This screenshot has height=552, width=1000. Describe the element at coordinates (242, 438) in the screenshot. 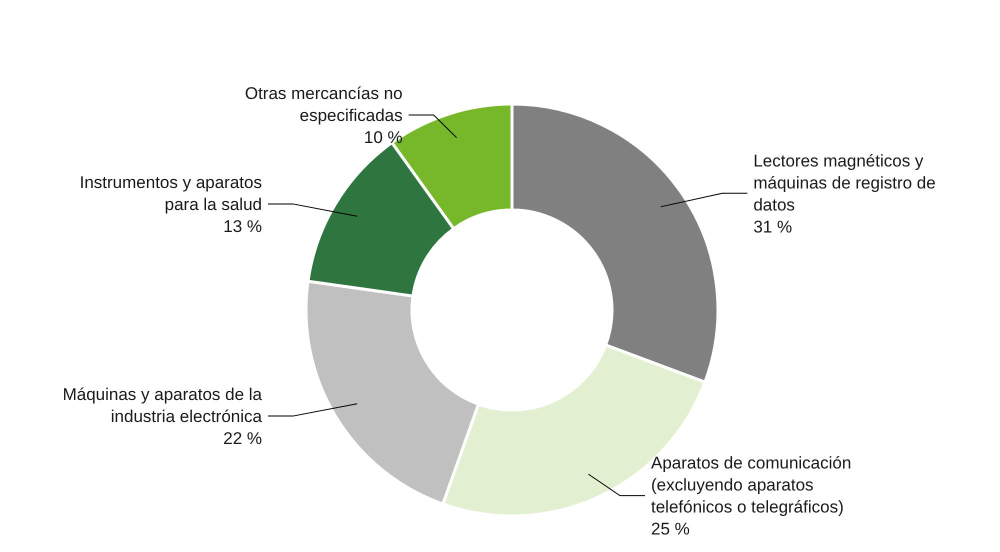

I see `data-label: 22 %` at that location.